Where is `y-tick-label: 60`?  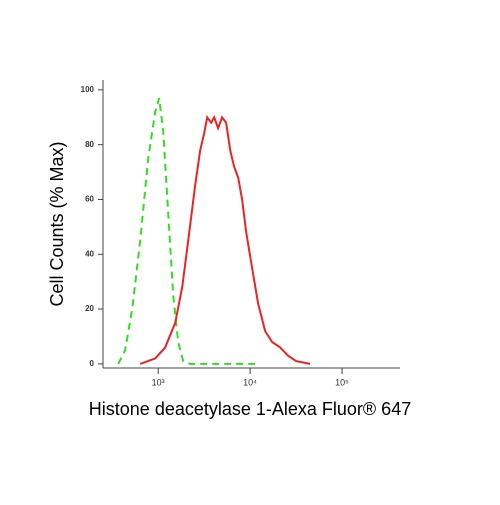
y-tick-label: 60 is located at coordinates (89, 199).